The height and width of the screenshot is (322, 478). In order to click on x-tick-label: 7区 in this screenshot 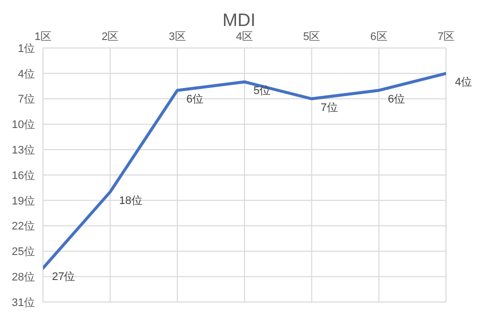, I will do `click(446, 37)`.